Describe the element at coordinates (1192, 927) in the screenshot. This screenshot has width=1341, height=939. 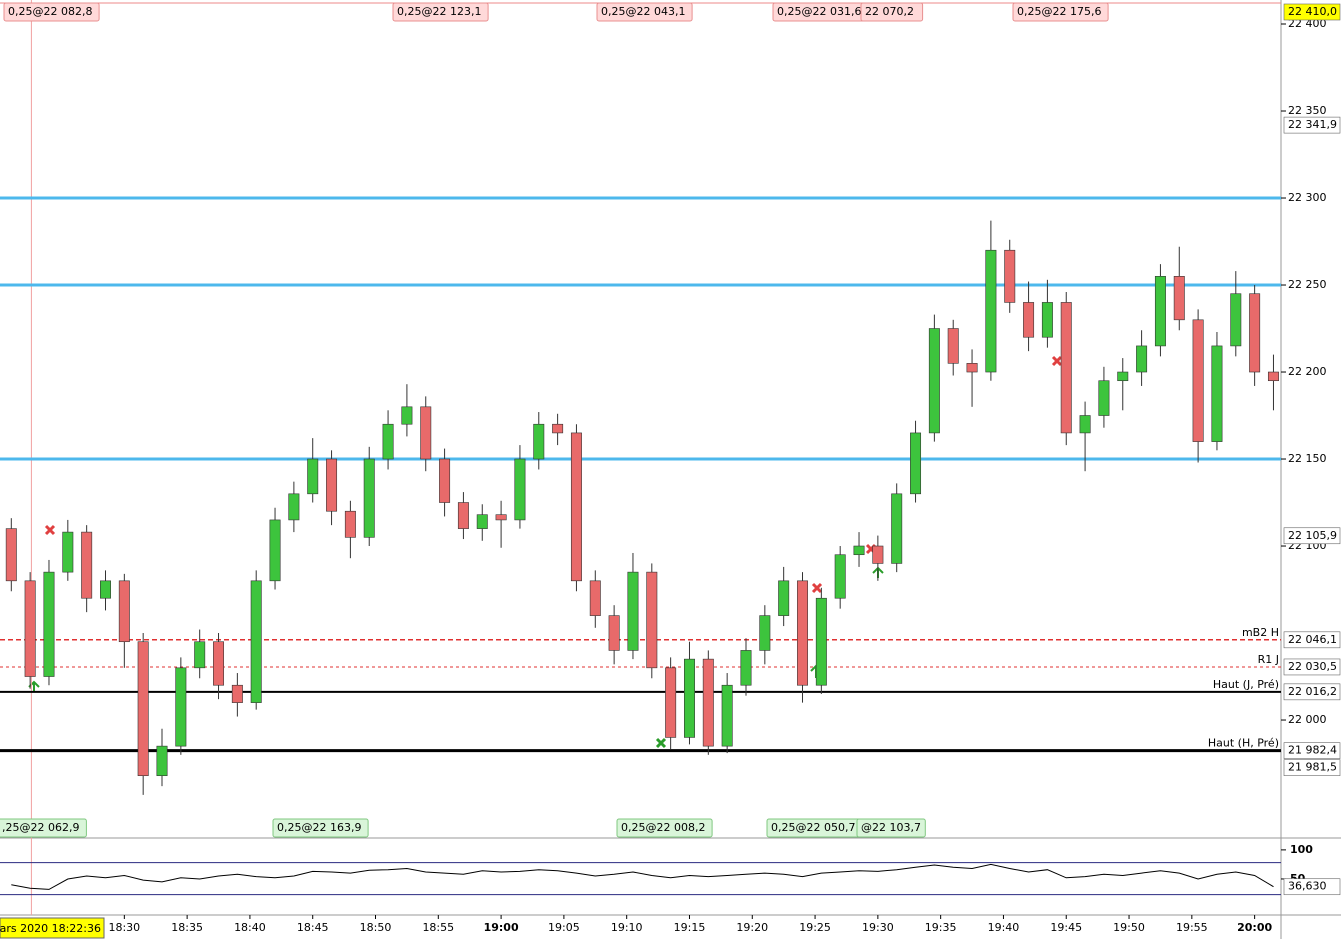
I see `x-tick-label: 19:55` at that location.